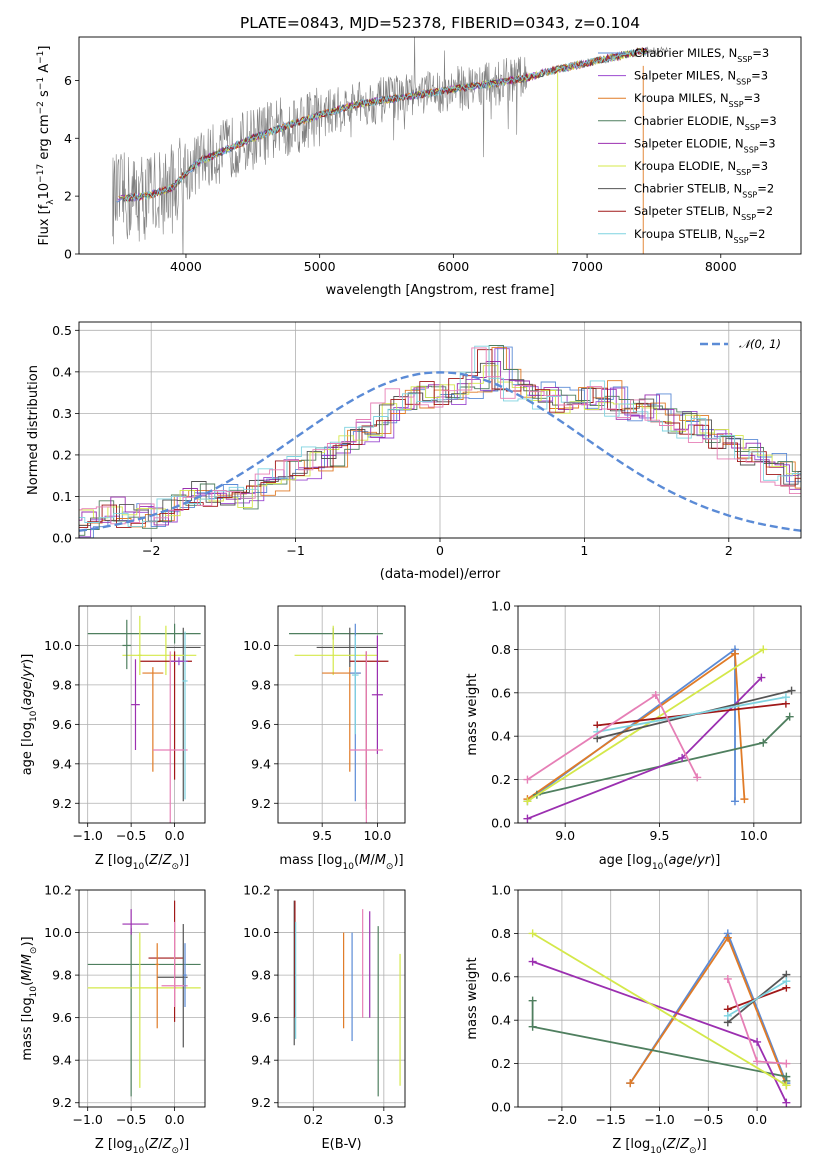  What do you see at coordinates (341, 998) in the screenshot?
I see `mass_vs_EBV-frame` at bounding box center [341, 998].